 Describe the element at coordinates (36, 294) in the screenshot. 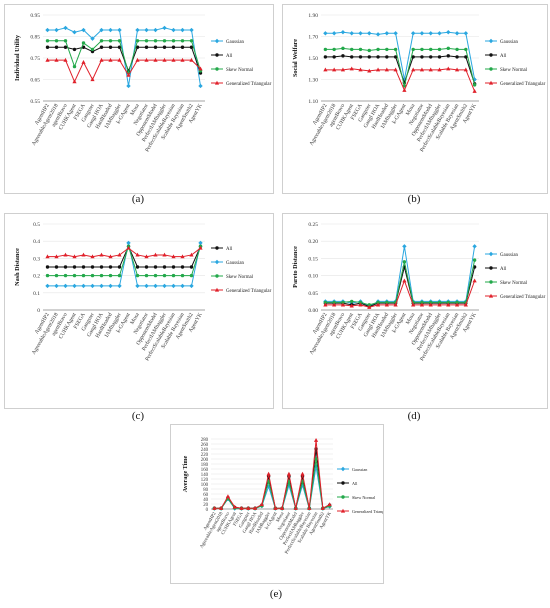

I see `y-tick-label: 0.1` at that location.